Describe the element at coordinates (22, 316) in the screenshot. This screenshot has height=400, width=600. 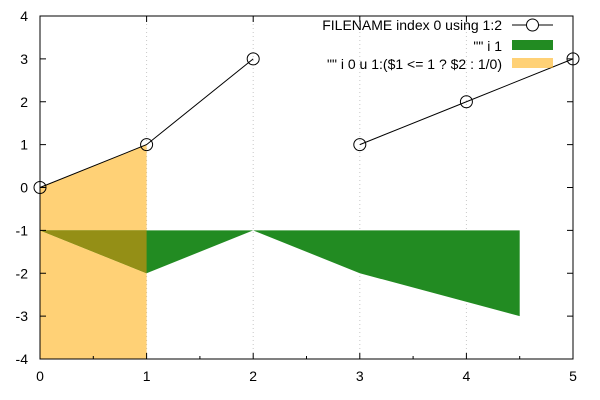
I see `y-tick-label--3: -3` at that location.